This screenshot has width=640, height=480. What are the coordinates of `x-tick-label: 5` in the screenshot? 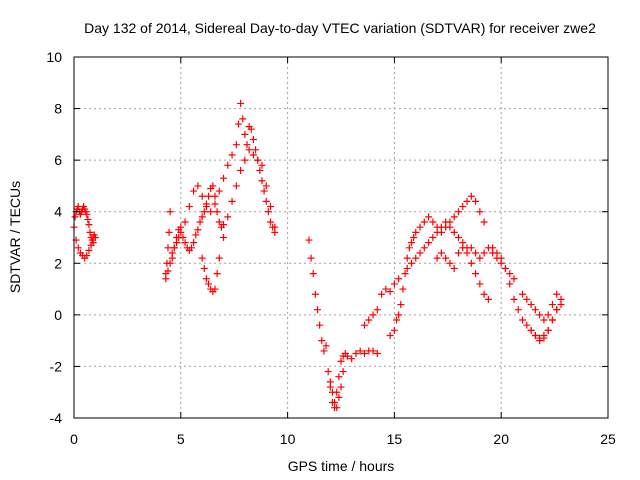 It's located at (181, 439).